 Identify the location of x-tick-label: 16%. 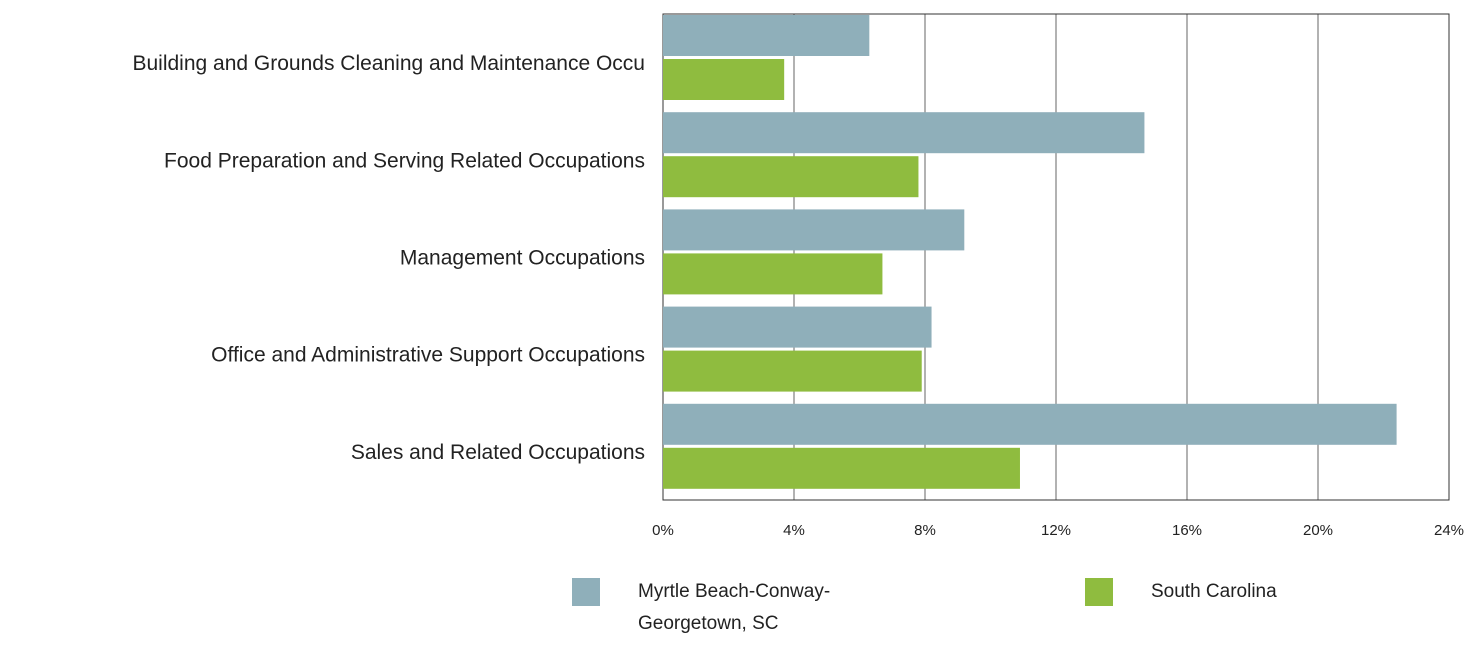
(1187, 530).